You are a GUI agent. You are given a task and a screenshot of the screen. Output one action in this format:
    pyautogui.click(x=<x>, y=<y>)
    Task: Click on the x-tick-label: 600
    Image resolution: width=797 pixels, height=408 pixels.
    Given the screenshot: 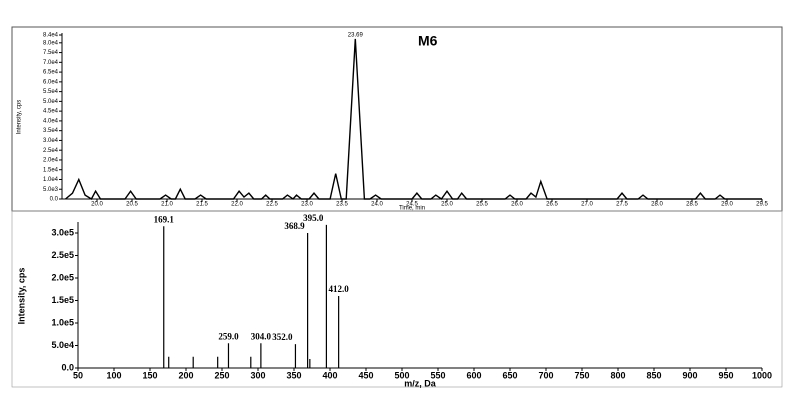 What is the action you would take?
    pyautogui.click(x=473, y=375)
    